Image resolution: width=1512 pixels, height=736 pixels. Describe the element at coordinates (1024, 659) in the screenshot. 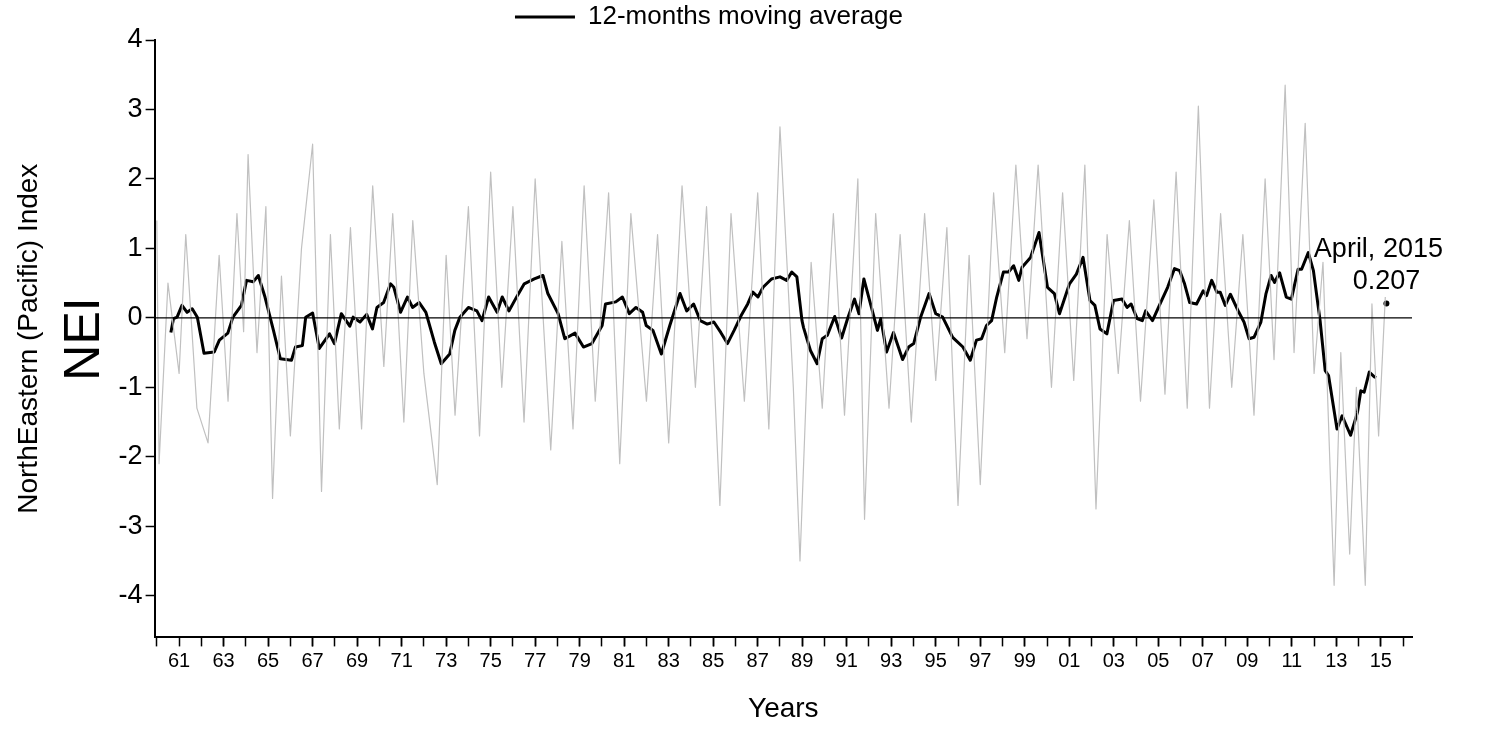

I see `x-tick-label: 99` at that location.